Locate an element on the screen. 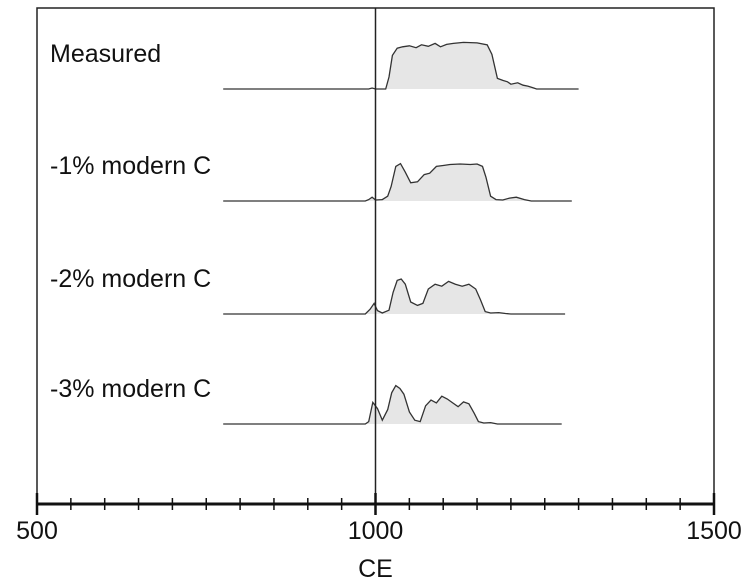 This screenshot has height=585, width=750. series-4: -3% modern C is located at coordinates (306, 400).